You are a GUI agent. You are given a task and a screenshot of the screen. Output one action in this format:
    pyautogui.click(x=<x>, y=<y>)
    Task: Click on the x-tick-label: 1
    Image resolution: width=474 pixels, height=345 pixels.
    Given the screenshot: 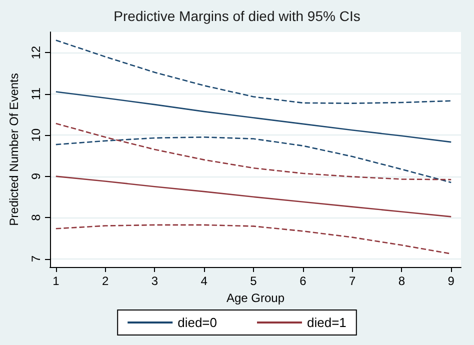 What is the action you would take?
    pyautogui.click(x=56, y=281)
    